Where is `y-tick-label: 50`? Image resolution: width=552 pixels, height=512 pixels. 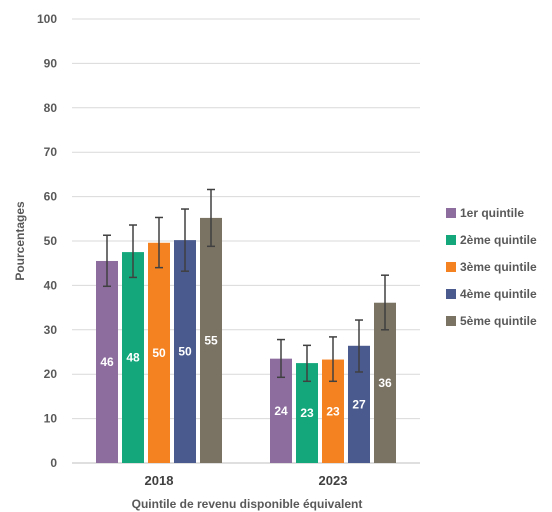 y-tick-label: 50 is located at coordinates (51, 241).